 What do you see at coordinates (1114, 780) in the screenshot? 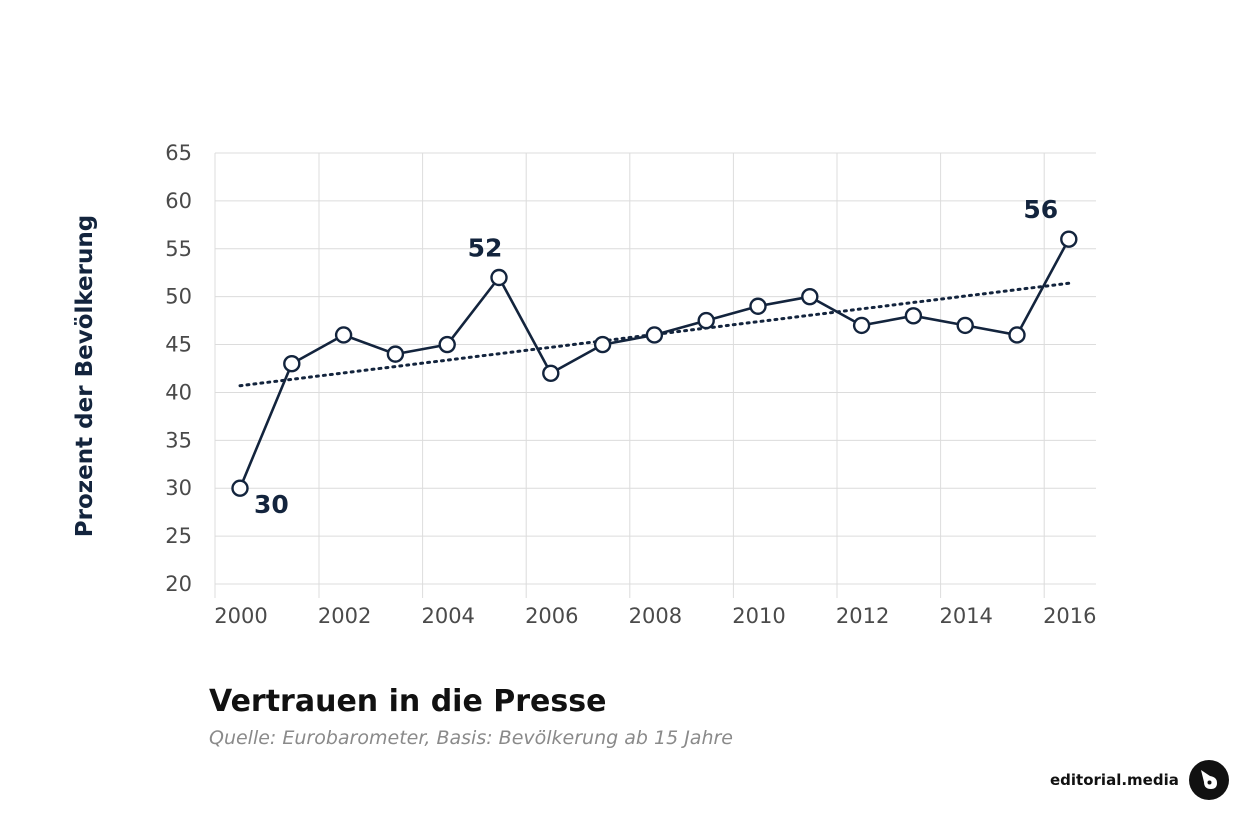
I see `brand-name: editorial.media` at bounding box center [1114, 780].